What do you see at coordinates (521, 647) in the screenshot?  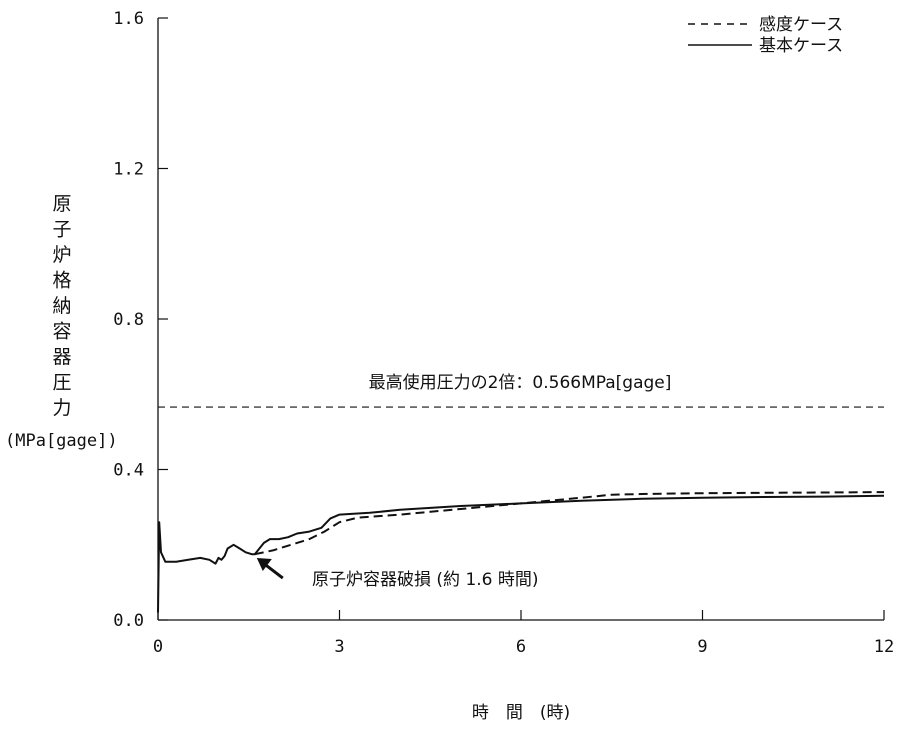 I see `x-tick-label: 6` at bounding box center [521, 647].